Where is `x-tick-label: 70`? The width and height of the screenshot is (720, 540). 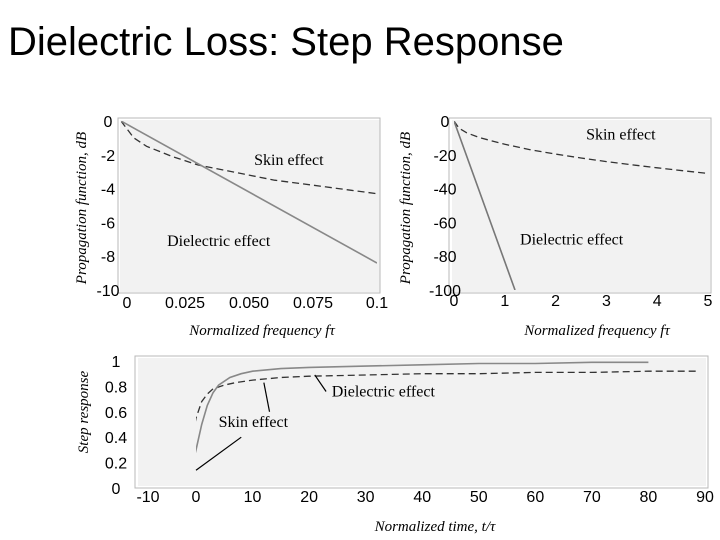
x-tick-label: 70 is located at coordinates (592, 497).